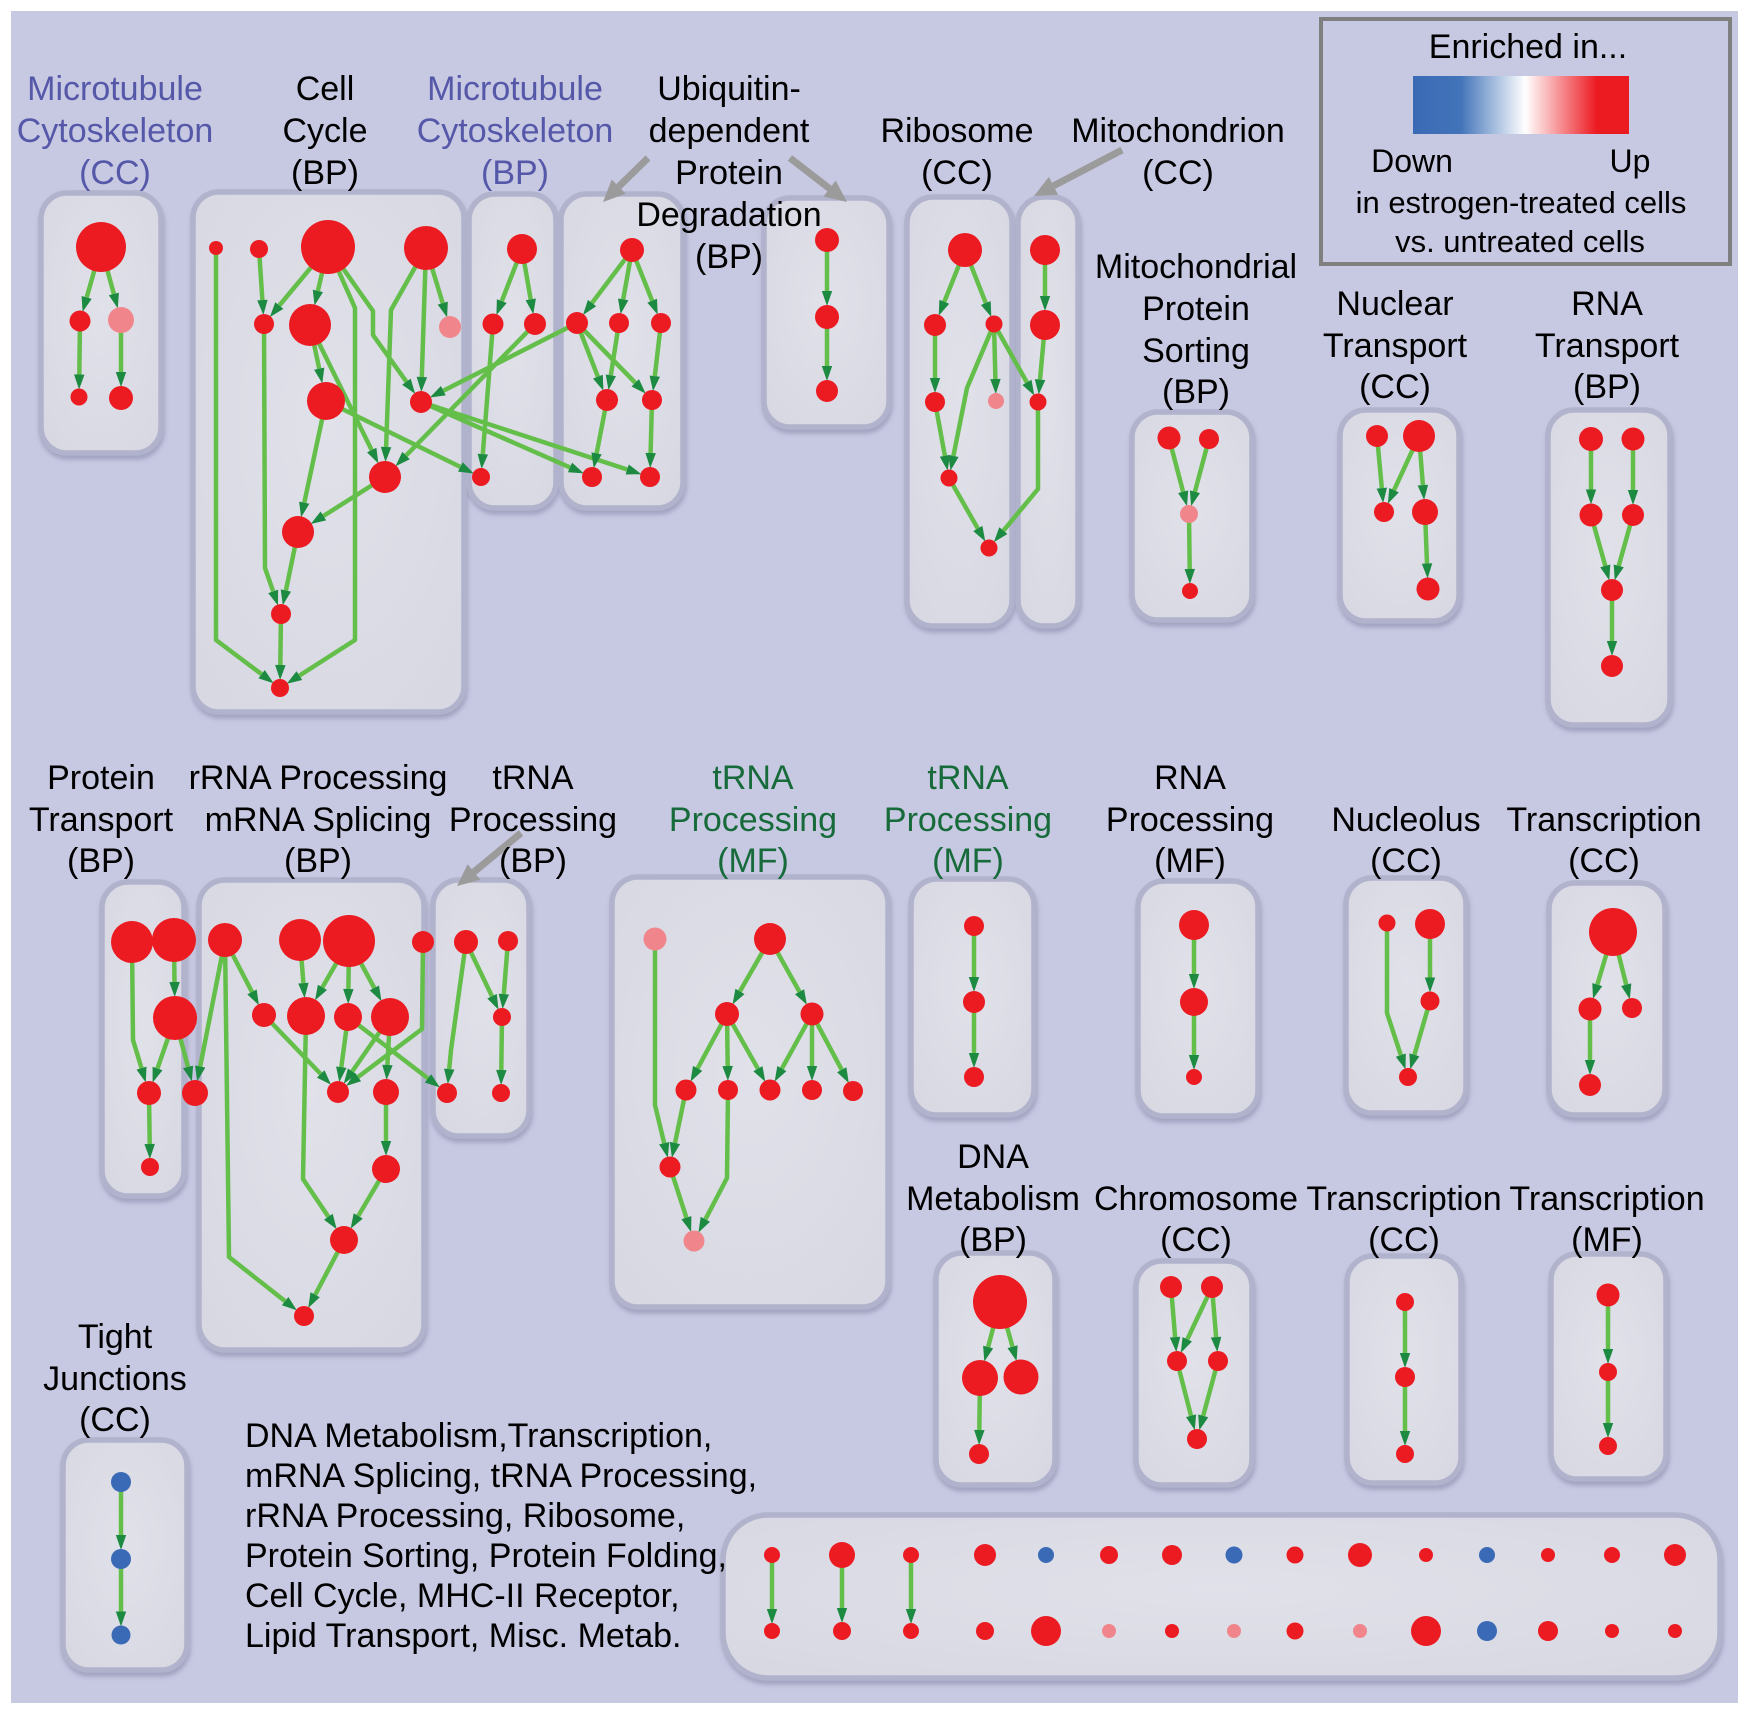  Describe the element at coordinates (115, 1337) in the screenshot. I see `svg-text: Tight` at that location.